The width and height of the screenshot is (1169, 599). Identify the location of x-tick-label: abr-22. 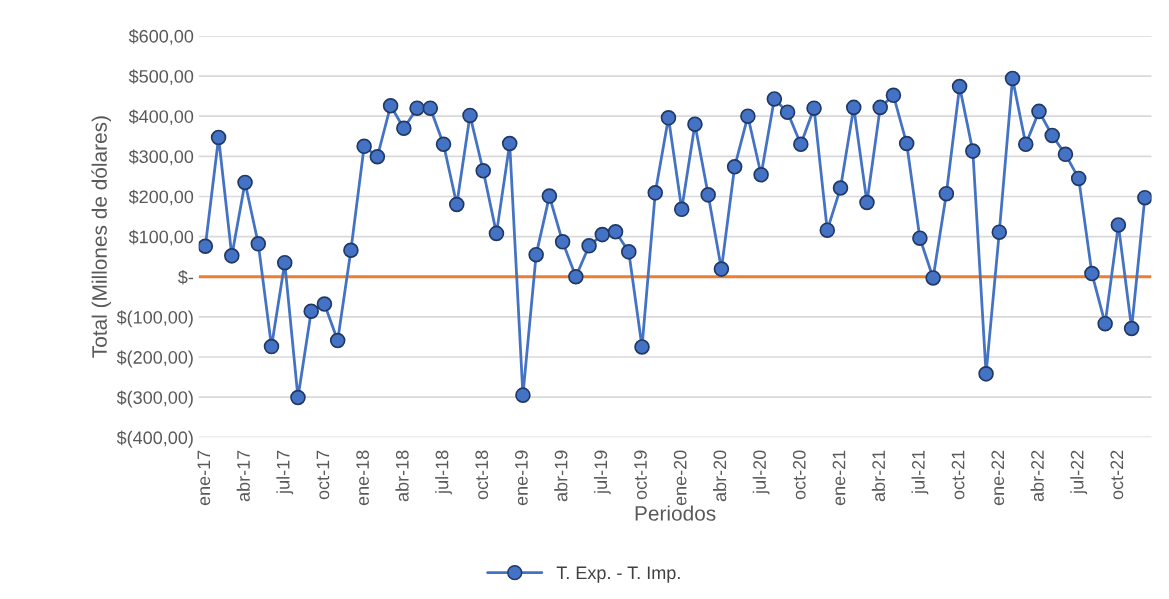
(1037, 476).